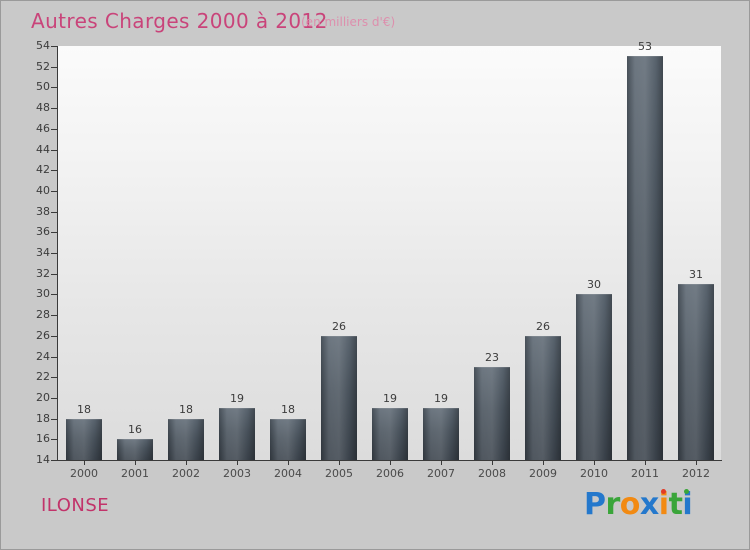  I want to click on bar-2012, so click(696, 372).